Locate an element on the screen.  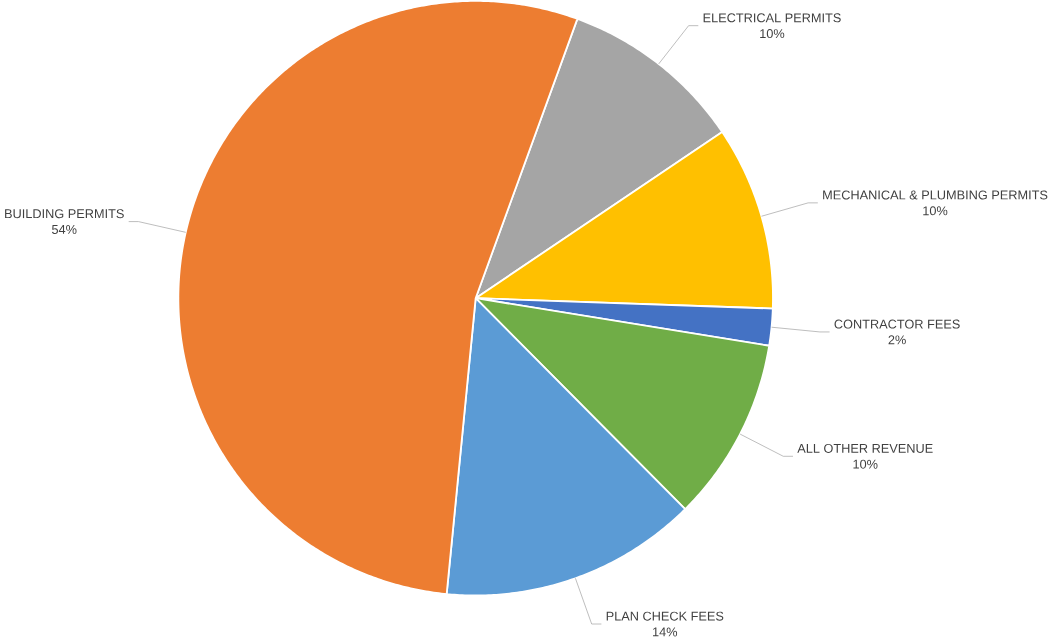
data-label: 54% is located at coordinates (64, 229).